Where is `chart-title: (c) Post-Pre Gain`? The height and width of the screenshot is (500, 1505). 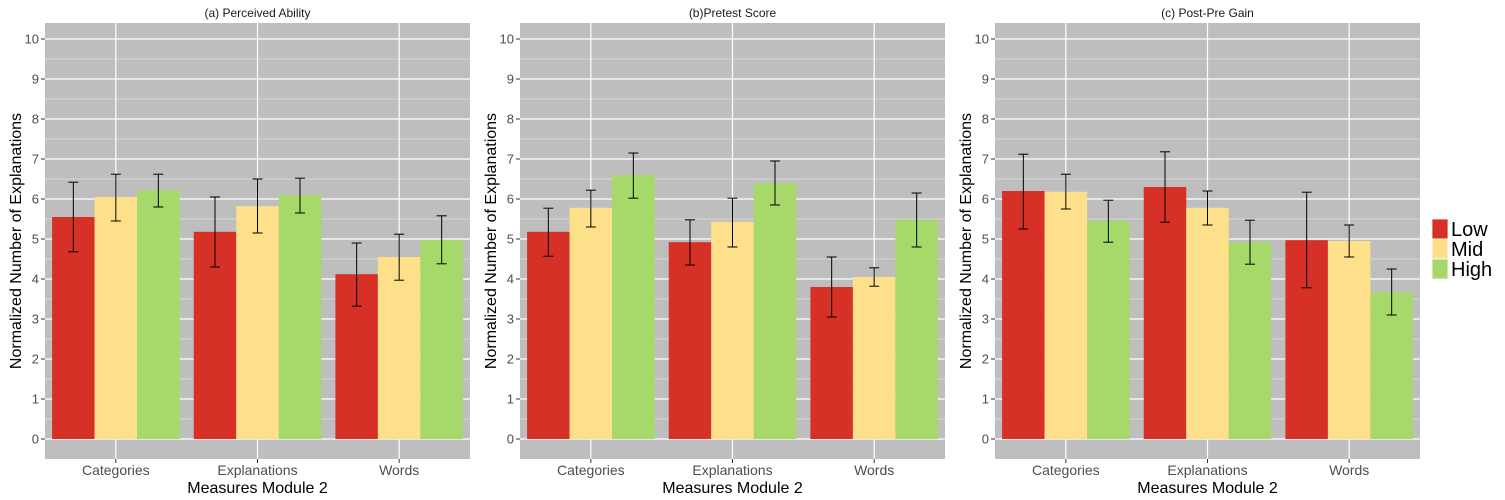
chart-title: (c) Post-Pre Gain is located at coordinates (1207, 13).